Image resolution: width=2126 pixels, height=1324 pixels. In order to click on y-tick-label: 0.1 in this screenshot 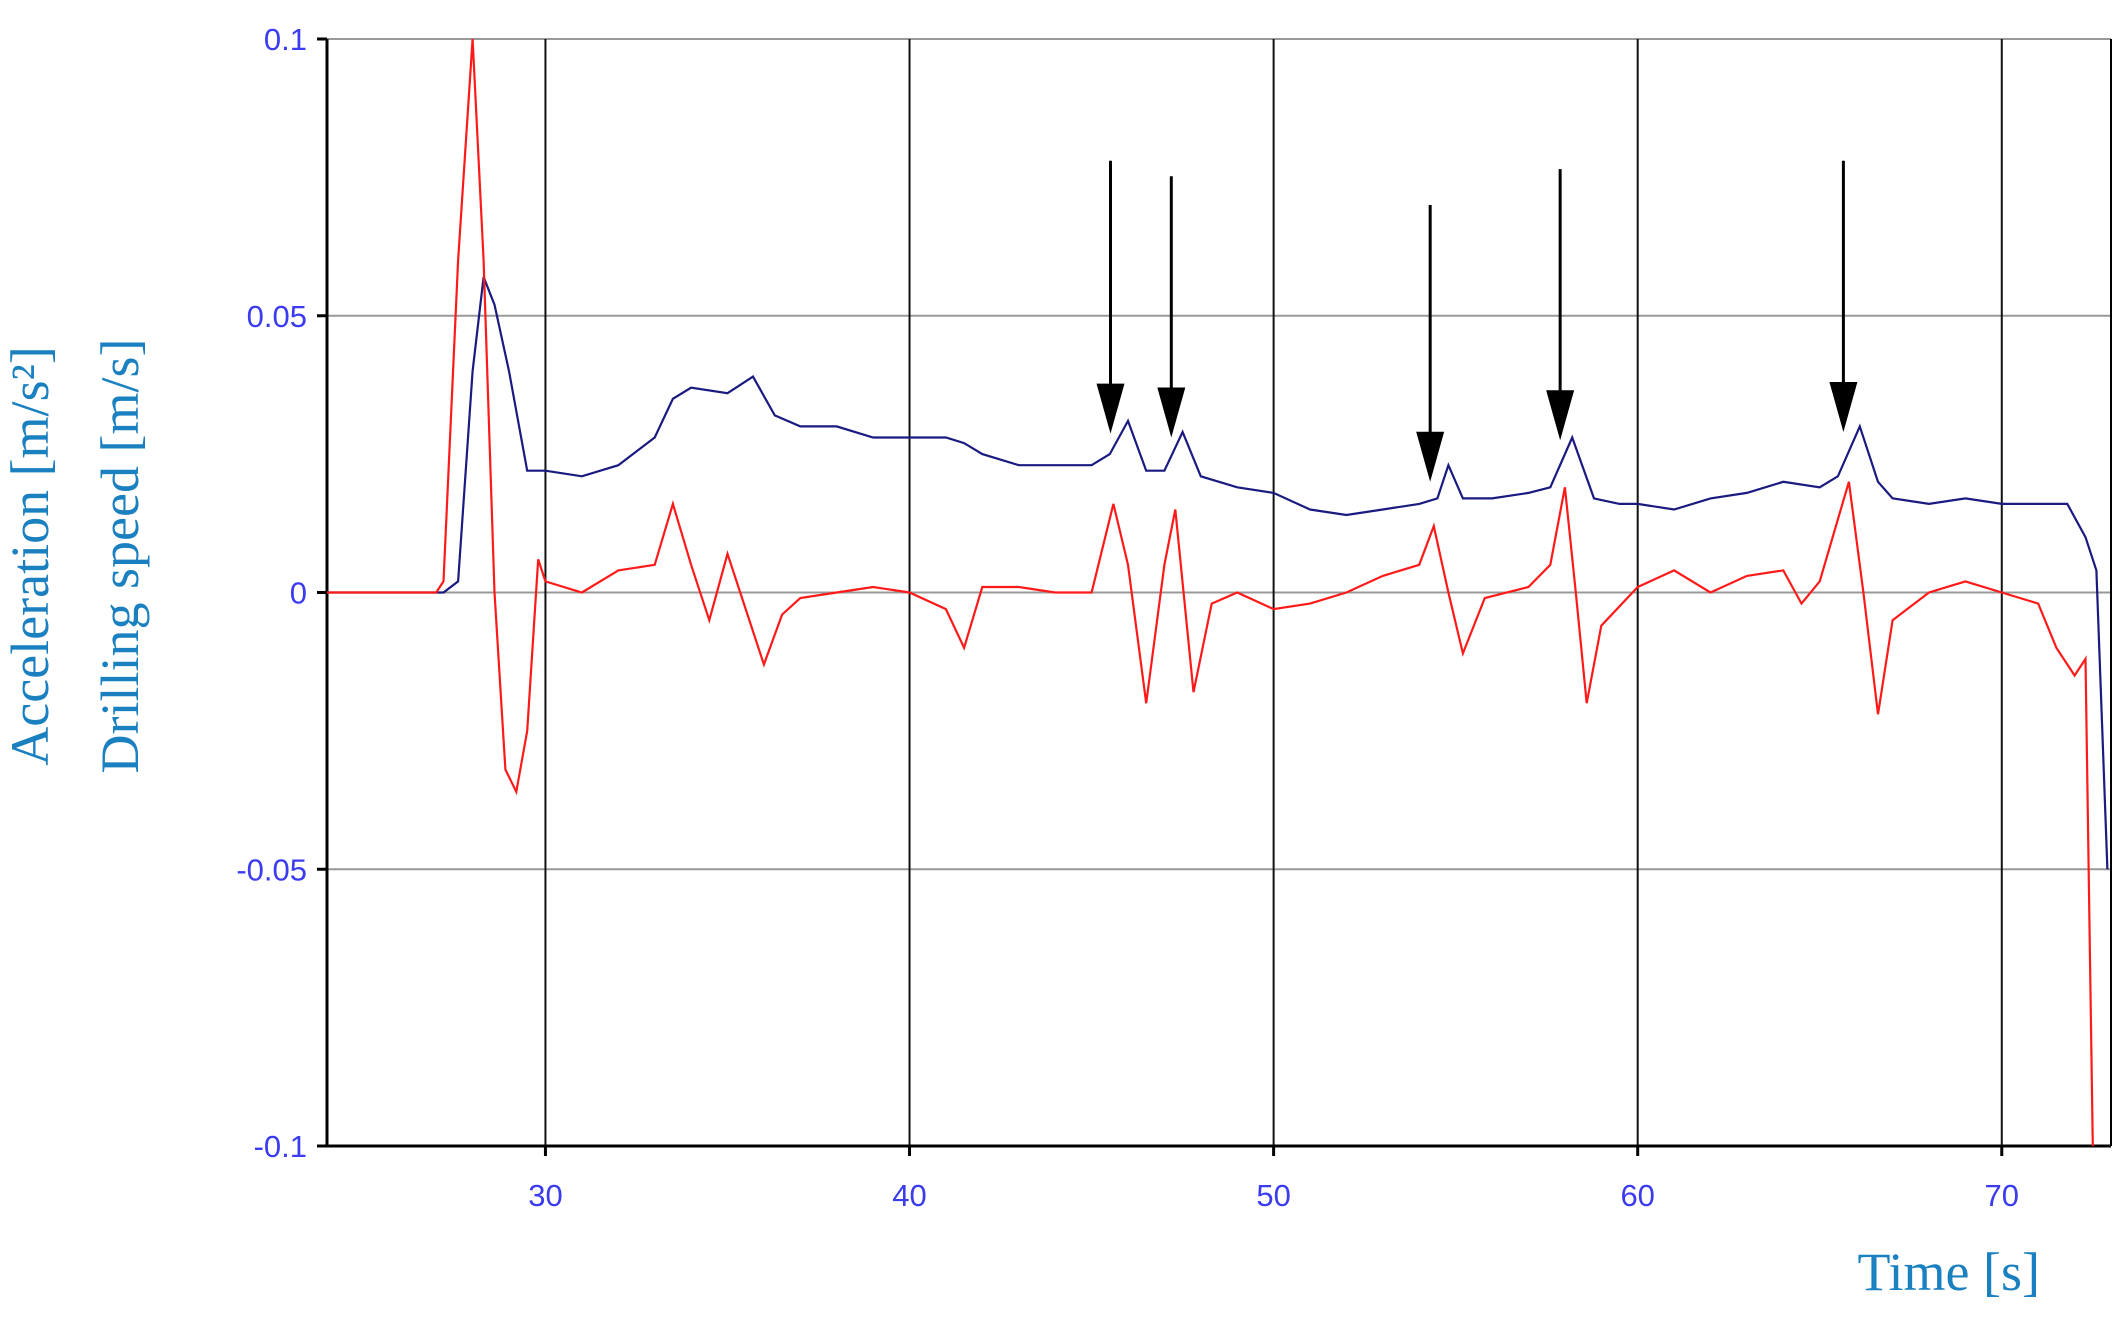, I will do `click(285, 39)`.